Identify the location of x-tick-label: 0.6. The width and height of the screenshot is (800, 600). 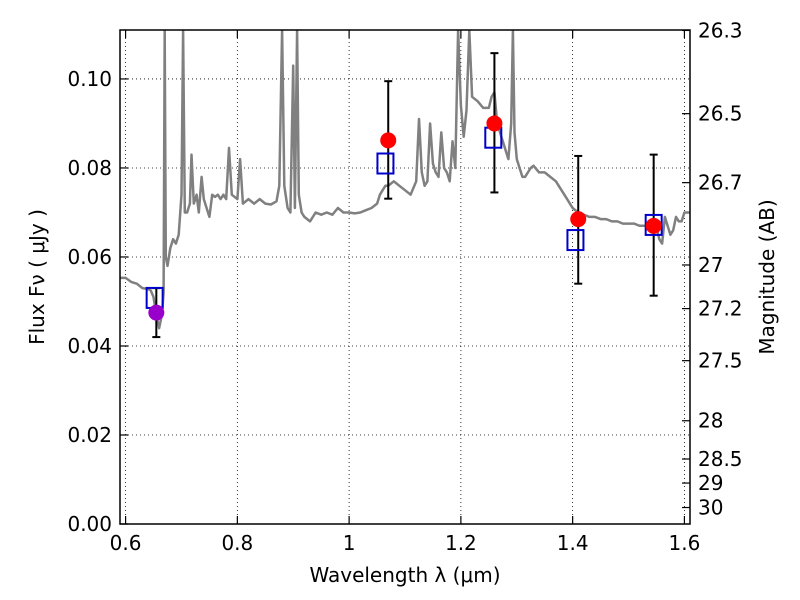
(126, 543).